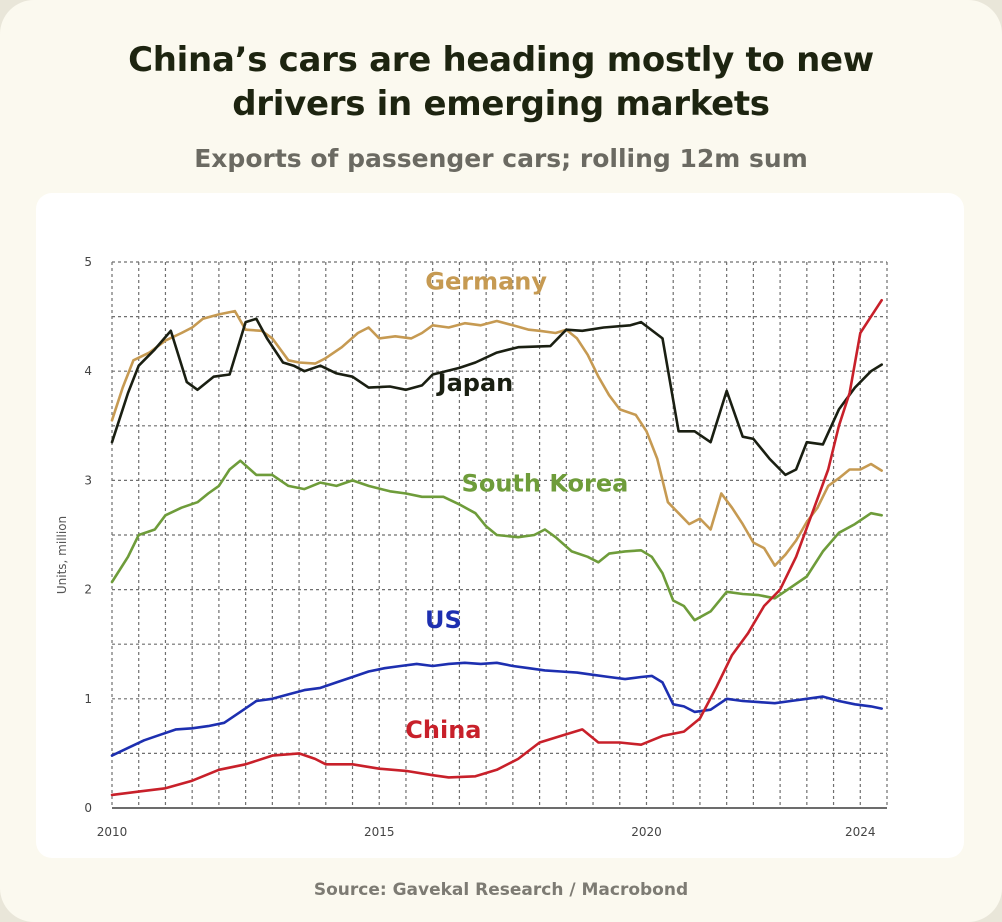 Image resolution: width=1002 pixels, height=922 pixels. I want to click on series-label-south-korea: South Korea, so click(545, 483).